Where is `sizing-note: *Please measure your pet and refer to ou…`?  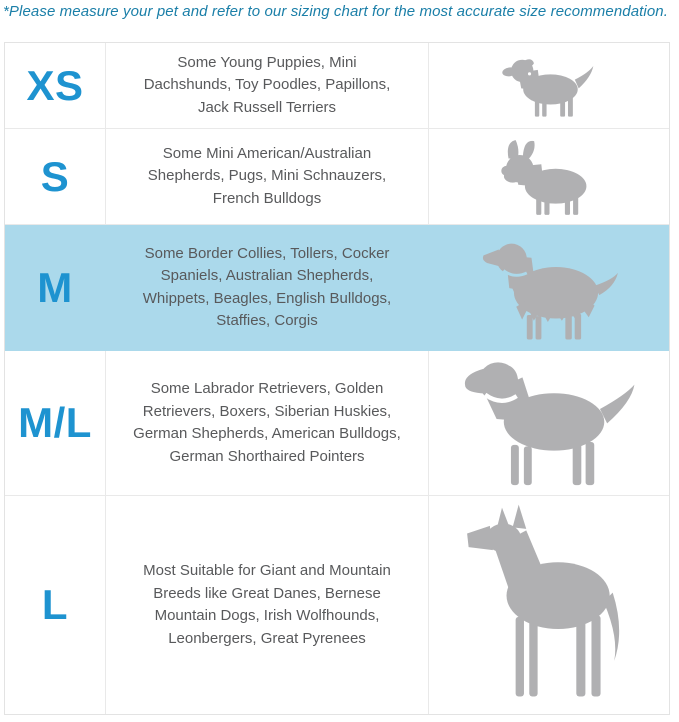 sizing-note: *Please measure your pet and refer to ou… is located at coordinates (336, 11).